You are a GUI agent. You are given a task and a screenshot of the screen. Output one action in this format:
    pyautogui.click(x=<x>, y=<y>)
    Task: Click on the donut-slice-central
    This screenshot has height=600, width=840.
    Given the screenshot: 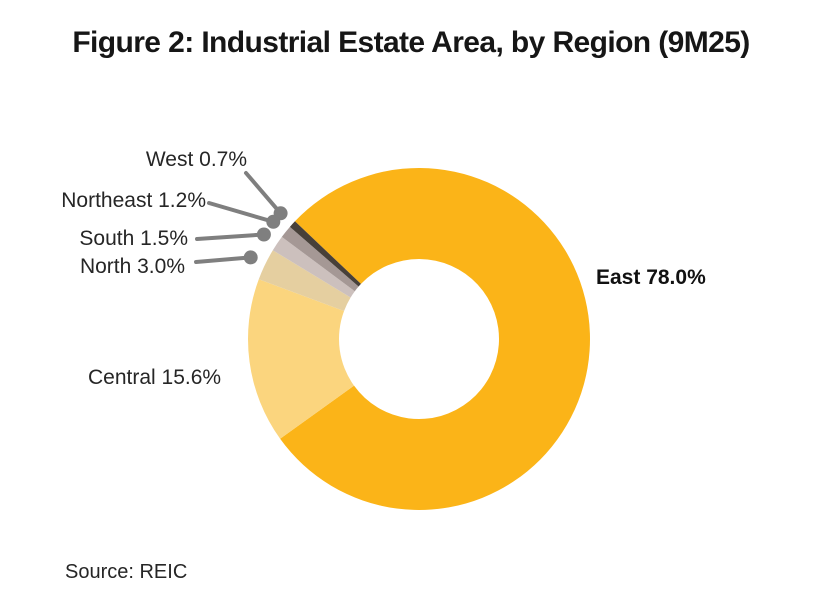 What is the action you would take?
    pyautogui.click(x=301, y=359)
    